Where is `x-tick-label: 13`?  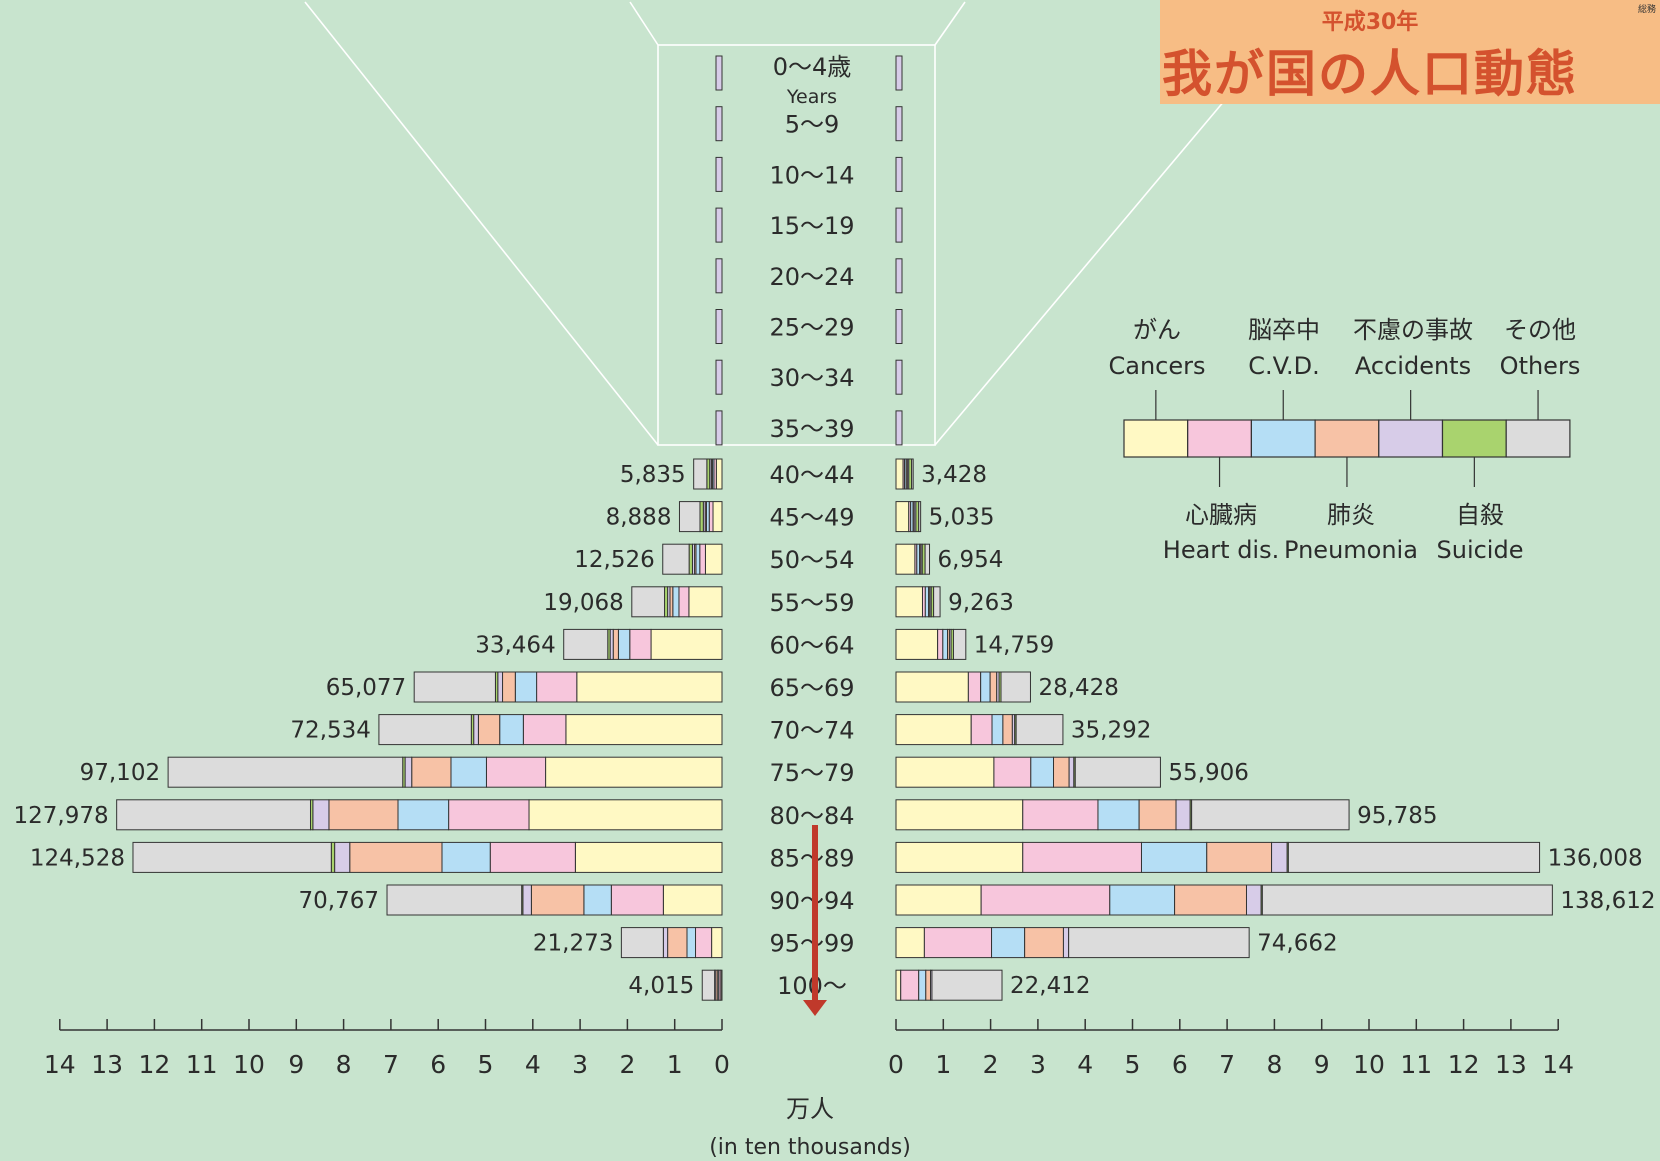 x-tick-label: 13 is located at coordinates (107, 1064).